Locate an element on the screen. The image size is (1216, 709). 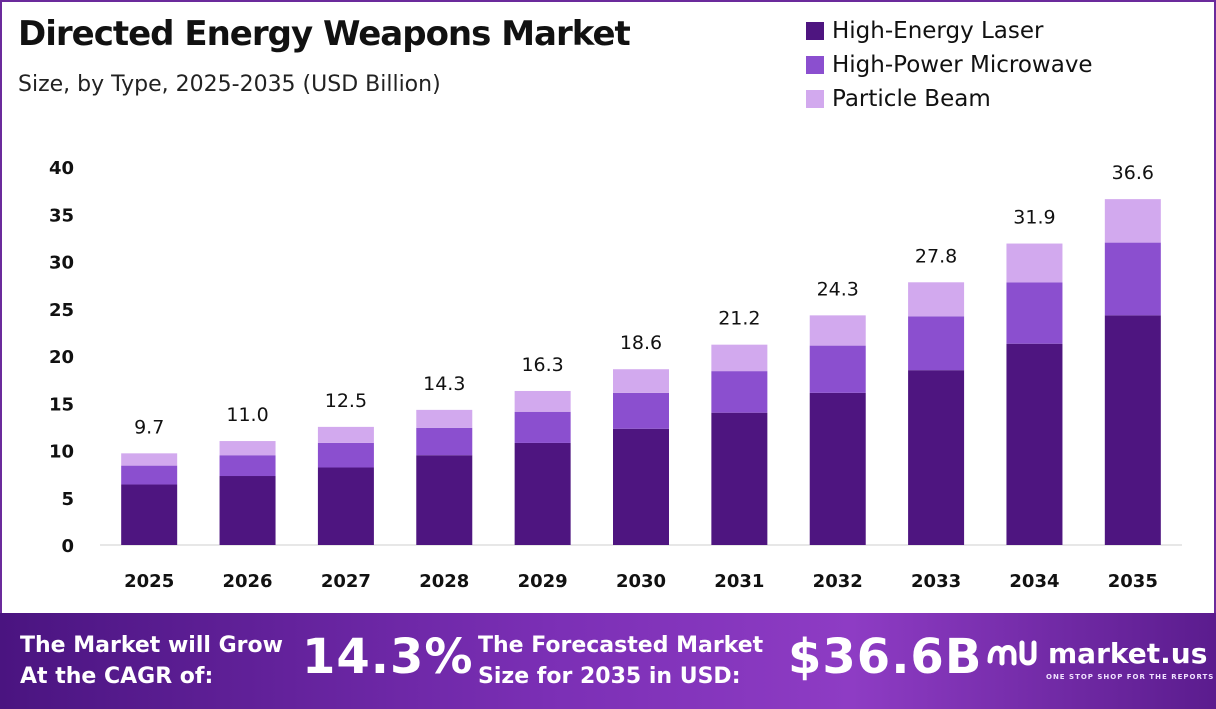
legend-item-high-energy-laser: High-Energy Laser is located at coordinates (949, 31).